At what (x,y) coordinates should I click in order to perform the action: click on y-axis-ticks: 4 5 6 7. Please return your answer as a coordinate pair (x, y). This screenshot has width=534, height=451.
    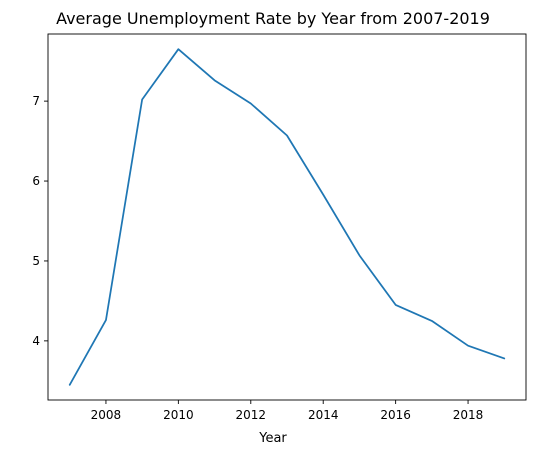
    Looking at the image, I should click on (40, 221).